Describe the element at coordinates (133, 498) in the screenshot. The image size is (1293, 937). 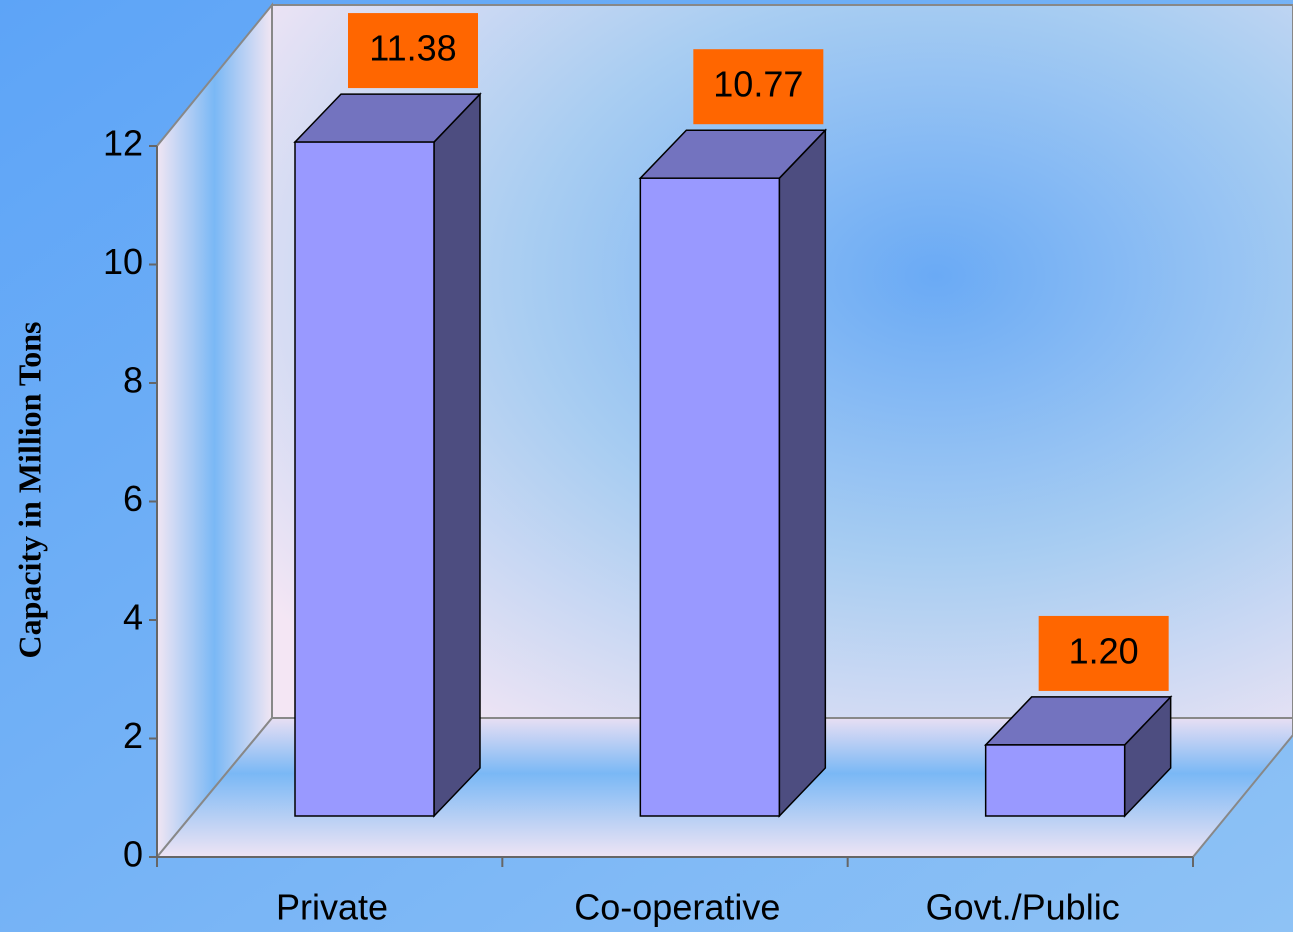
I see `y-tick-label: 6` at that location.